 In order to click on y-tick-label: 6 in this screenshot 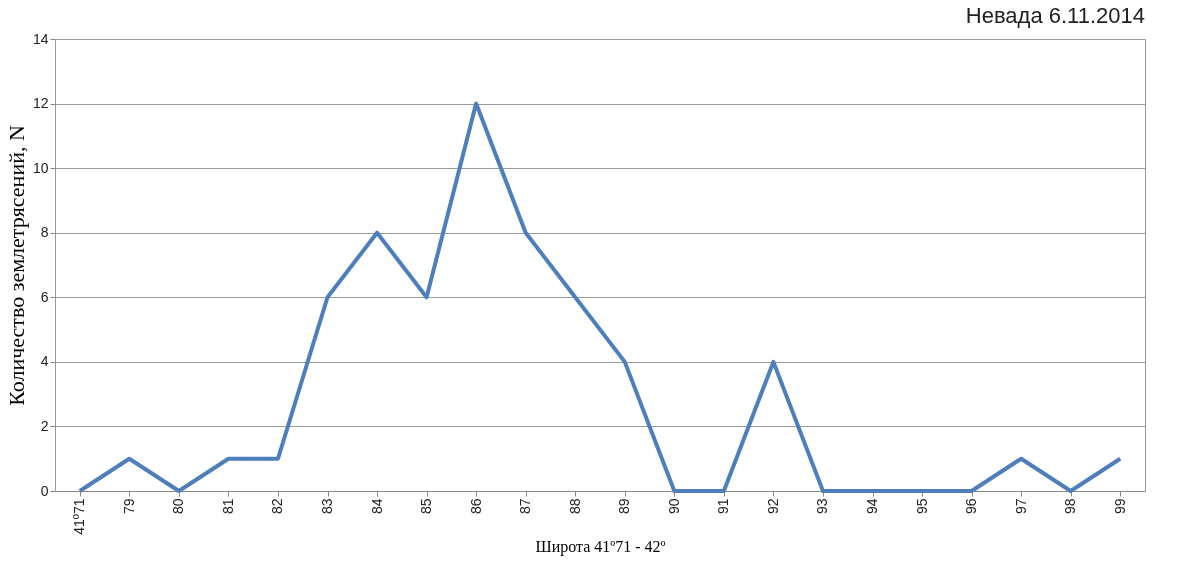, I will do `click(44, 296)`.